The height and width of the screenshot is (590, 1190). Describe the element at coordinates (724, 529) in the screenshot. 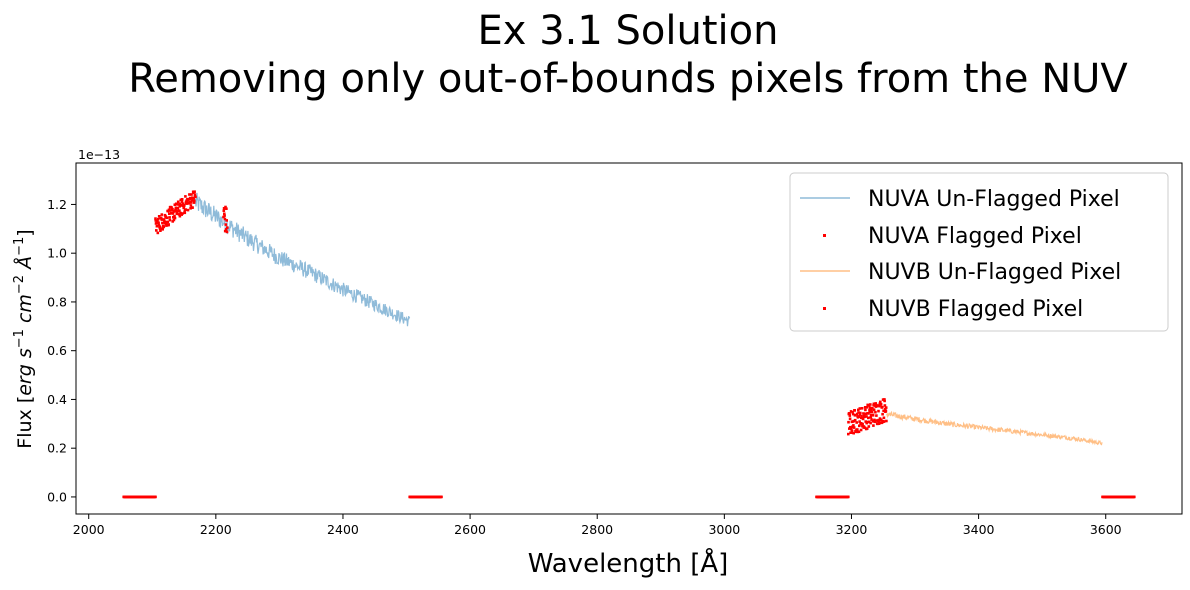

I see `x-tick-label: 3000` at that location.